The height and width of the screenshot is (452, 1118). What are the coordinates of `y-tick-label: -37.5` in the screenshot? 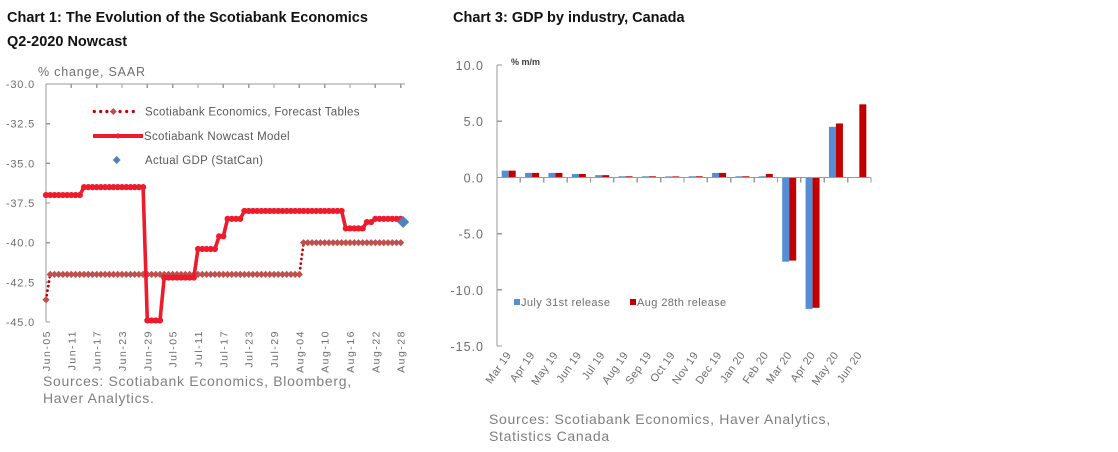 It's located at (20, 204).